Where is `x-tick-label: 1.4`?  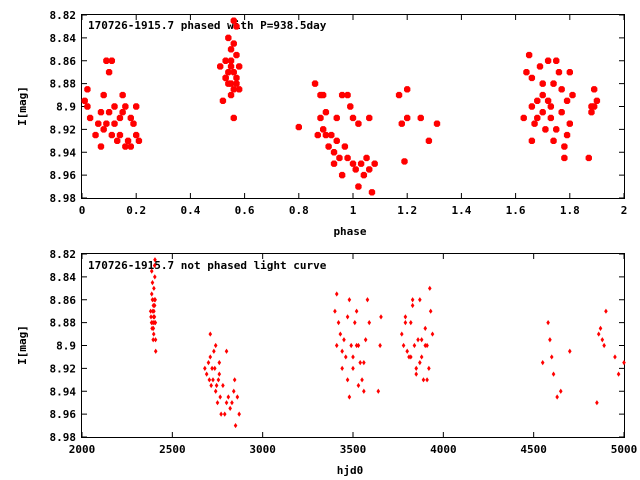
x-tick-label: 1.4 is located at coordinates (461, 210).